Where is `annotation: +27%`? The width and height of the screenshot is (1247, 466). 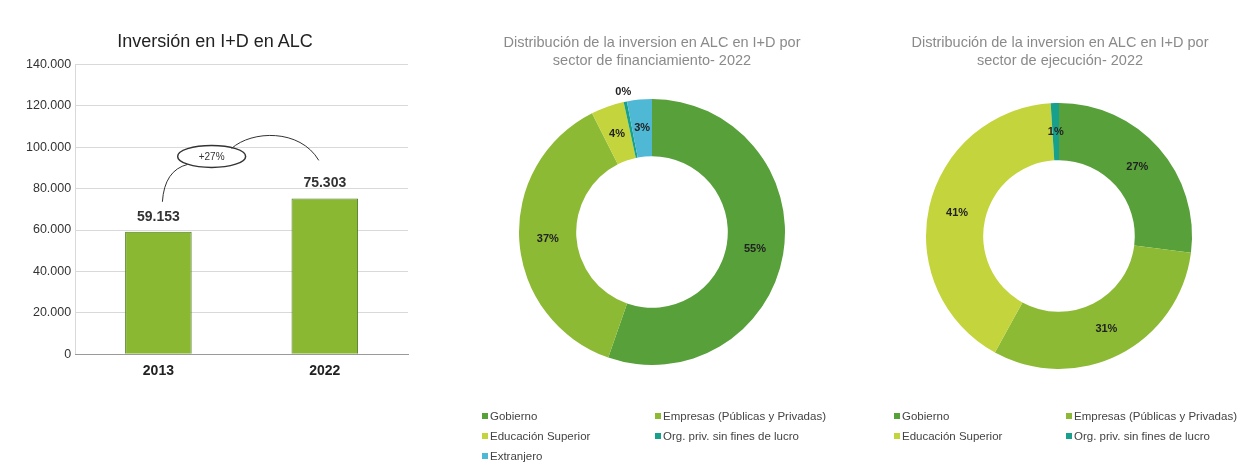 annotation: +27% is located at coordinates (211, 156).